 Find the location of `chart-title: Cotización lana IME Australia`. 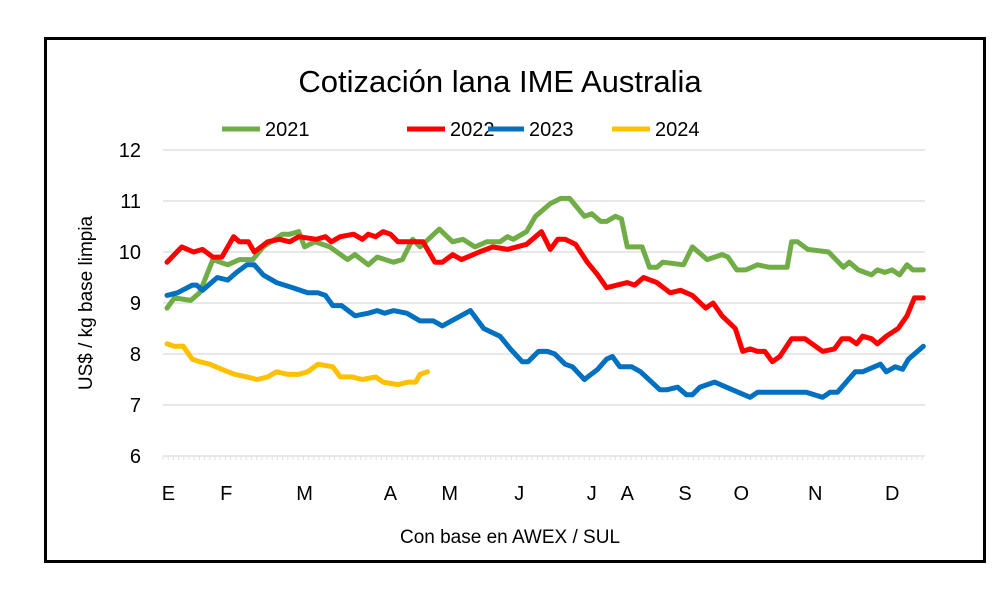

chart-title: Cotización lana IME Australia is located at coordinates (500, 81).